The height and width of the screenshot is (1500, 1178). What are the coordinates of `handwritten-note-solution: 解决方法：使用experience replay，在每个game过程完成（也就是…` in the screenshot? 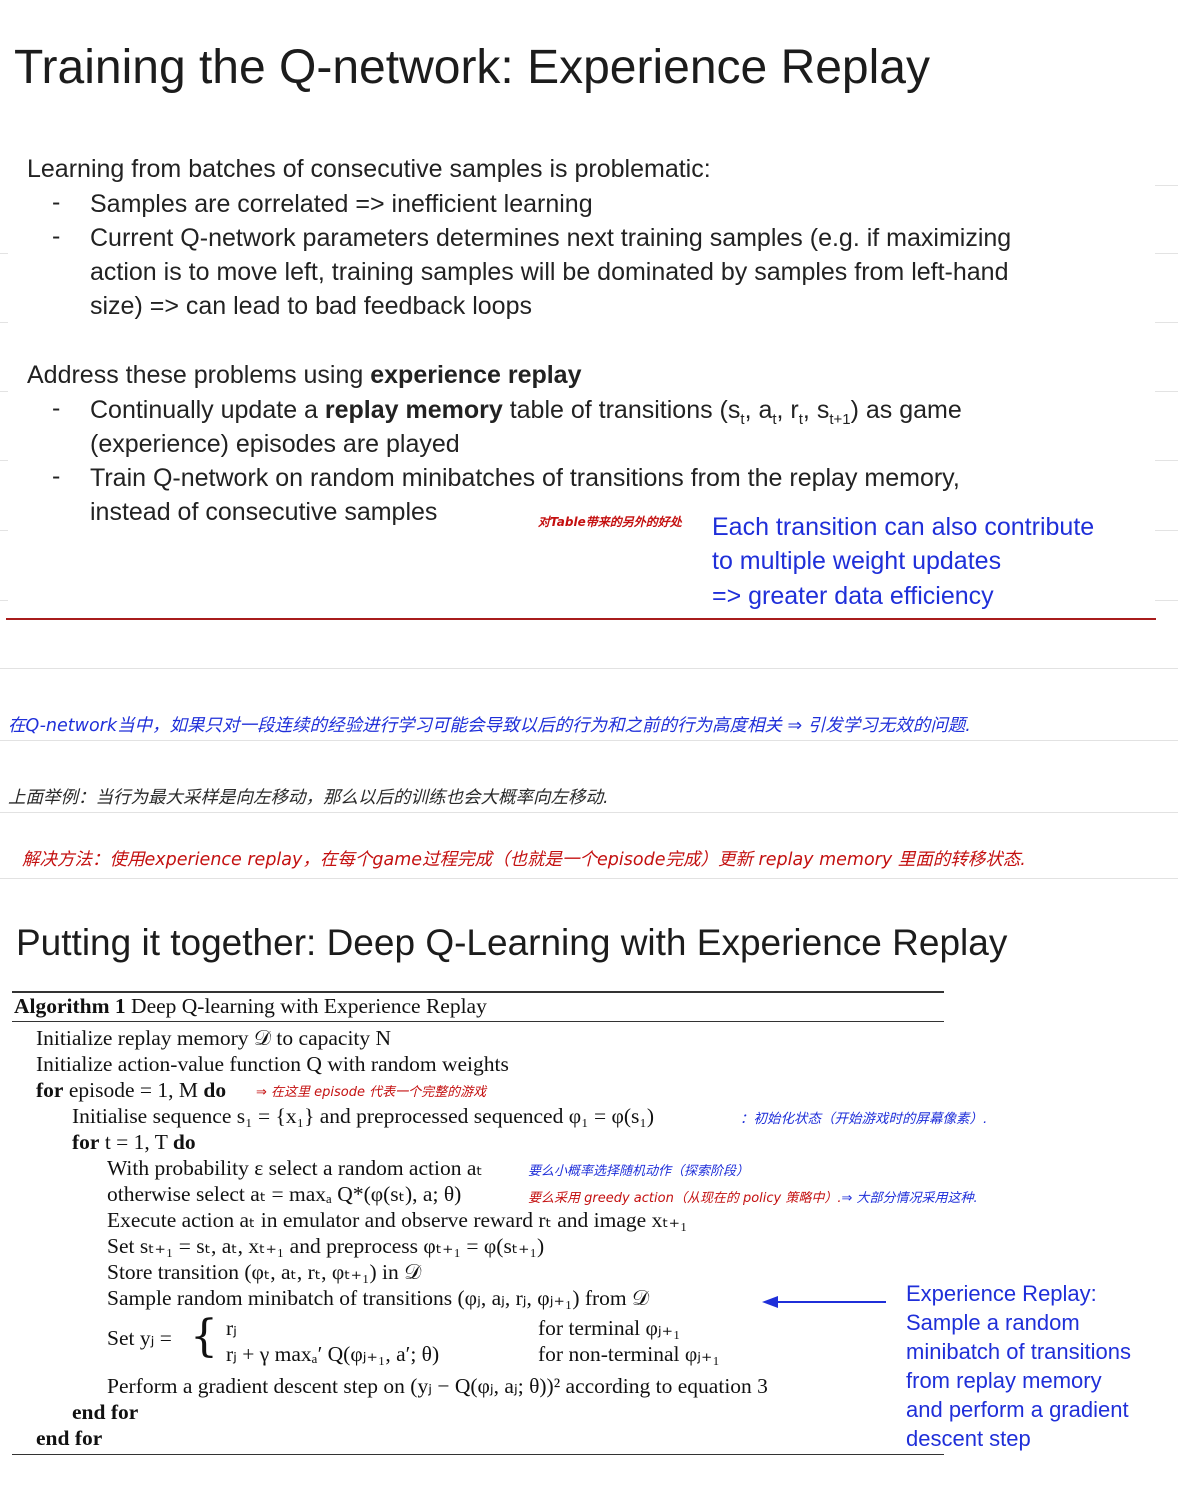 It's located at (524, 860).